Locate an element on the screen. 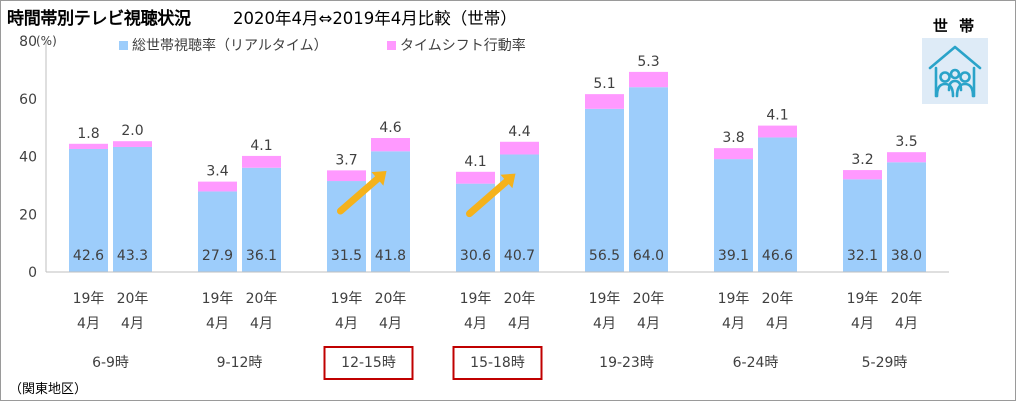 The width and height of the screenshot is (1016, 401). data-label-realtime: 40.7 is located at coordinates (519, 256).